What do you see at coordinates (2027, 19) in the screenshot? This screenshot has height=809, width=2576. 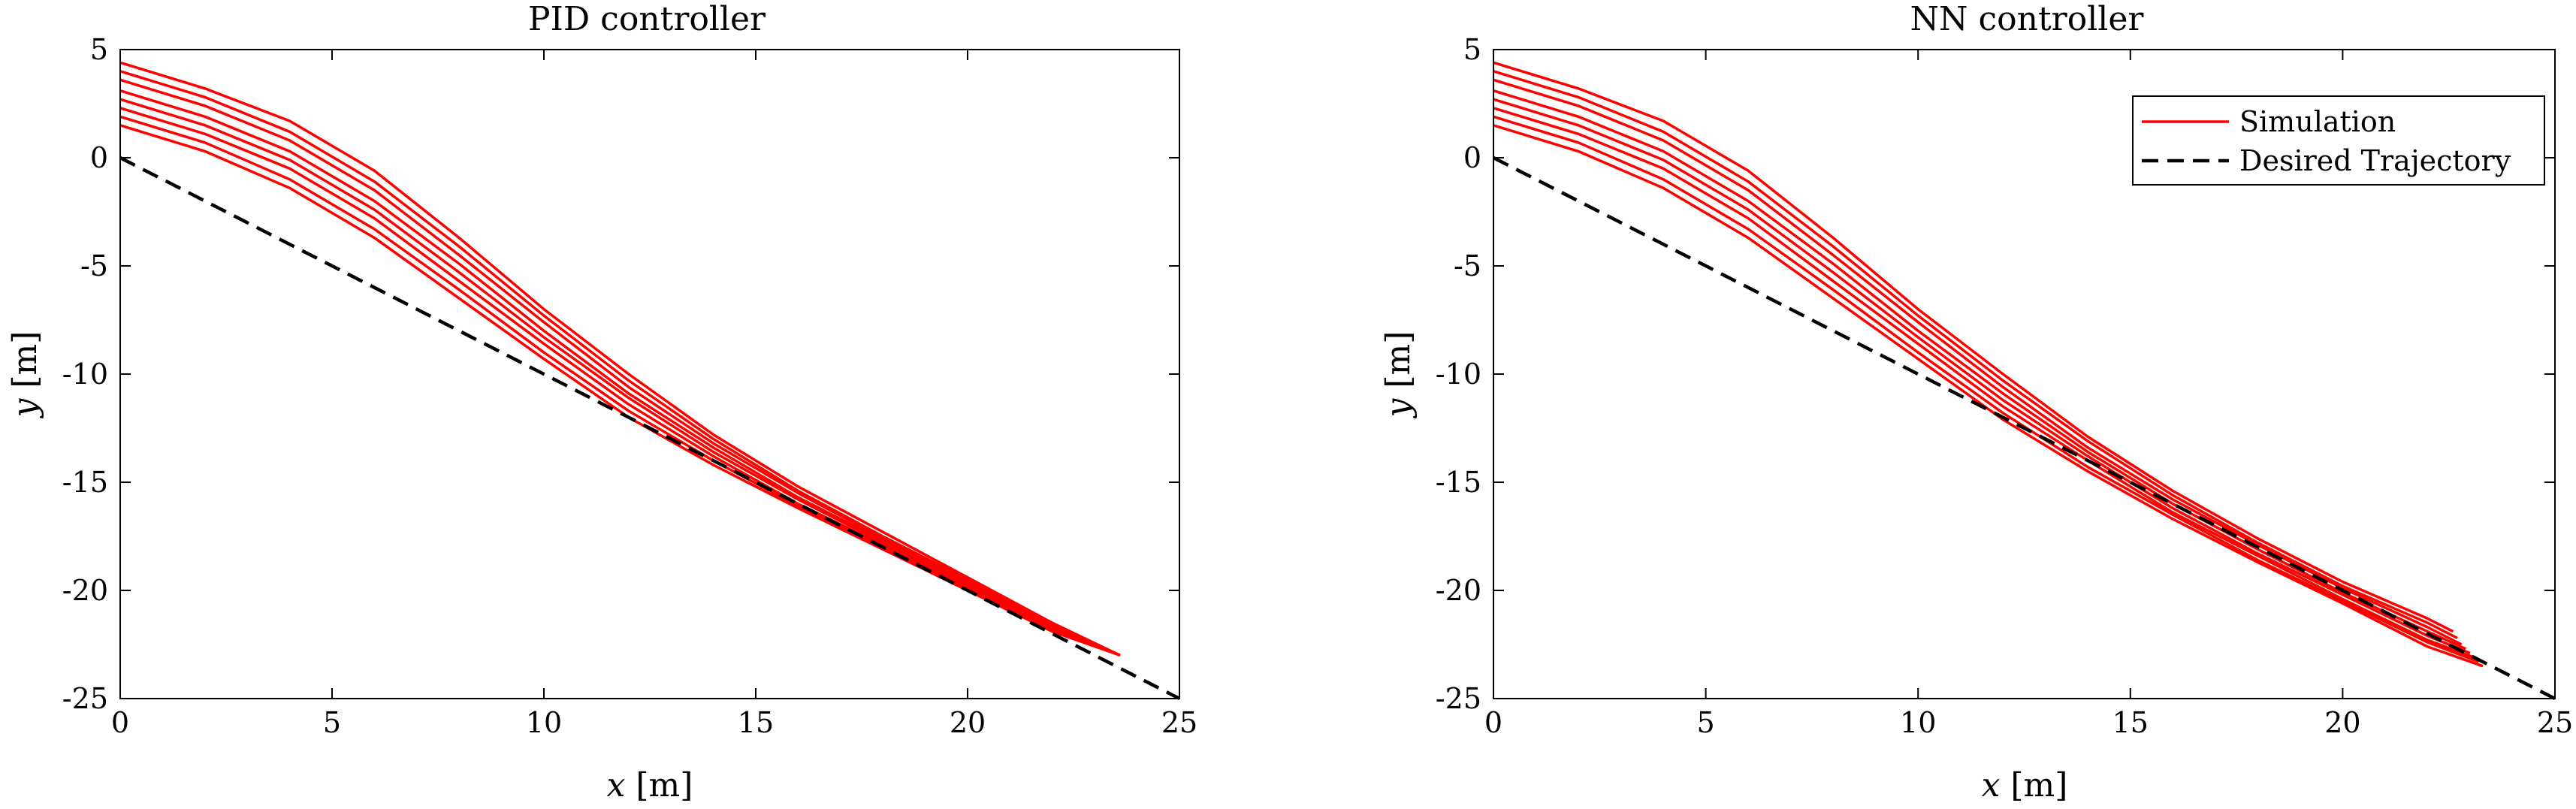 I see `chart-title: NN controller` at bounding box center [2027, 19].